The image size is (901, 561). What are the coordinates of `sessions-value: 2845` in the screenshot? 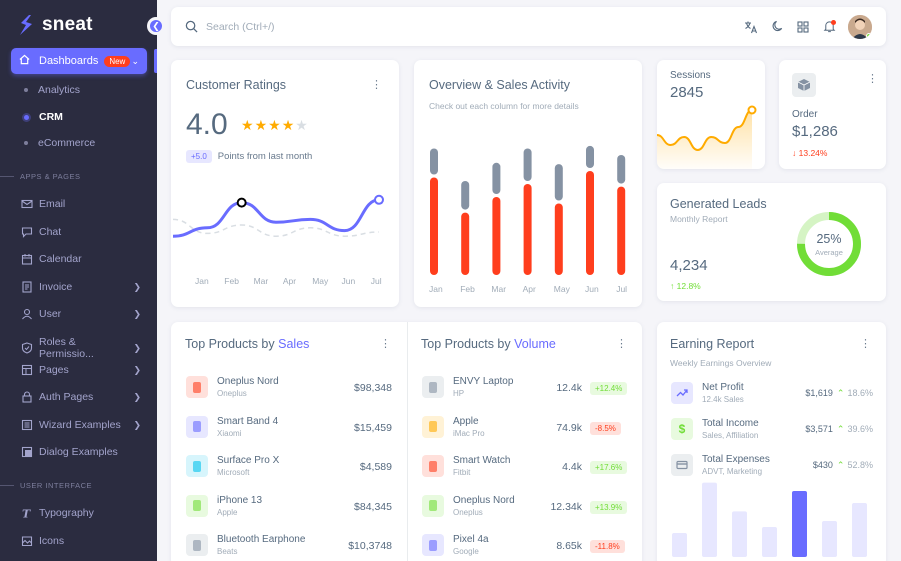 It's located at (687, 92).